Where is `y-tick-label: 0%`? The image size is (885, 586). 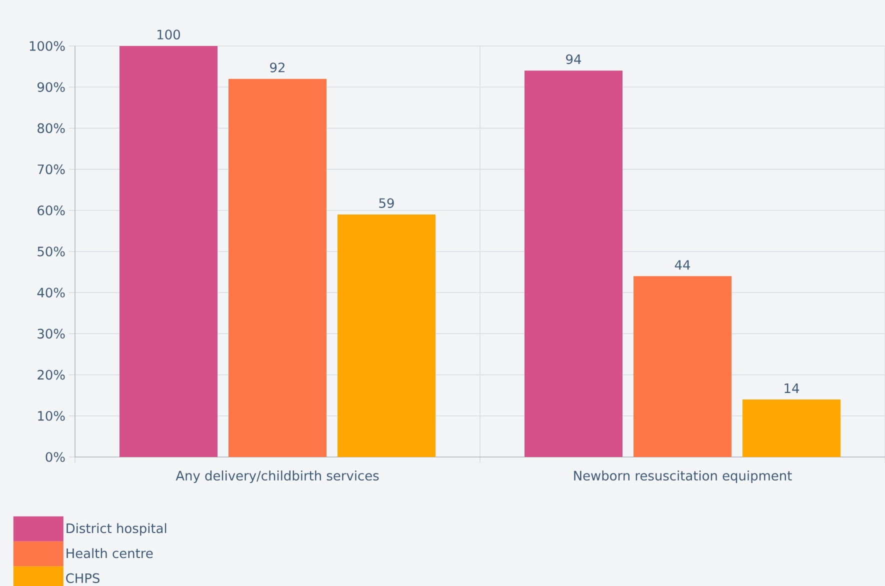
y-tick-label: 0% is located at coordinates (55, 457).